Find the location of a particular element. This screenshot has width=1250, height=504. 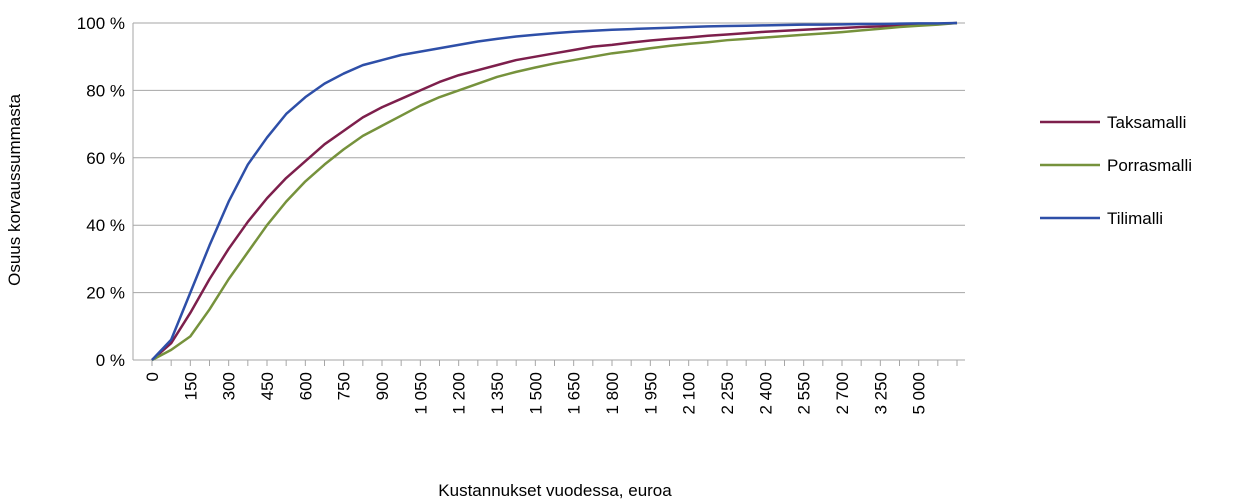

legend-label: Porrasmalli is located at coordinates (1149, 165).